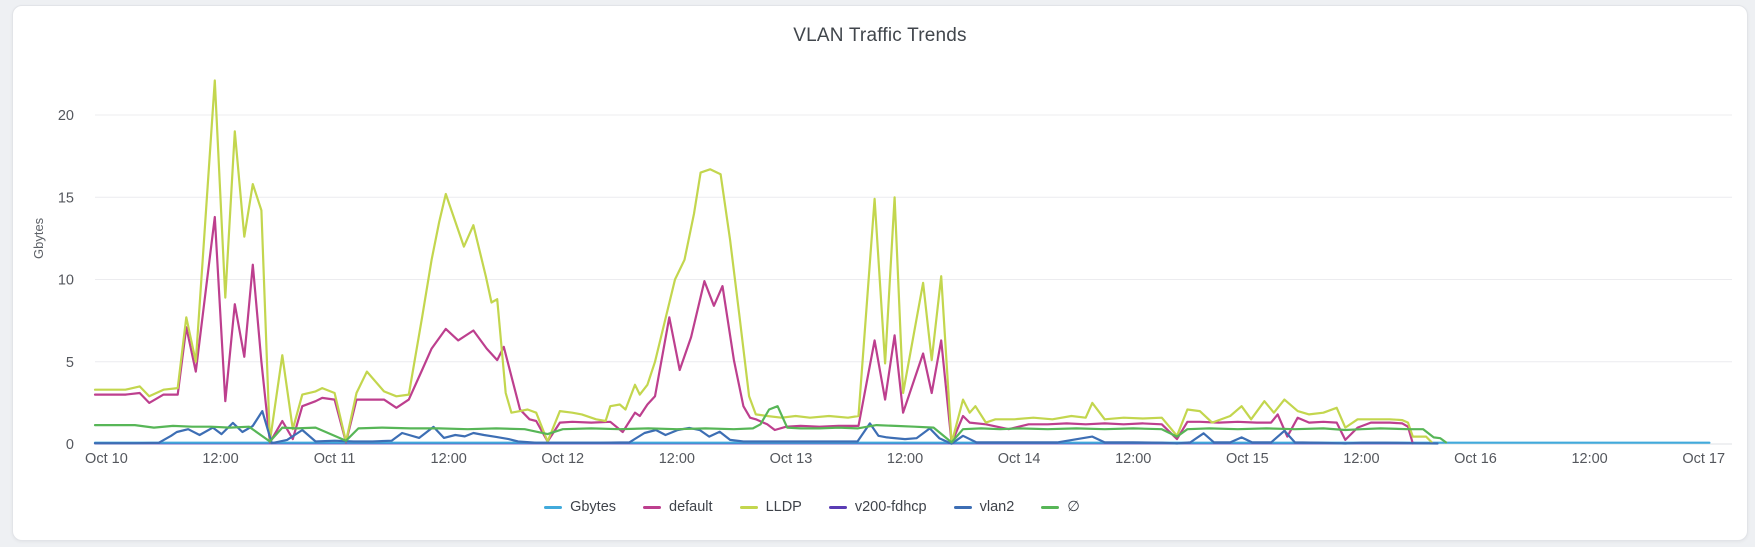  Describe the element at coordinates (1247, 459) in the screenshot. I see `x-tick-label: Oct 15` at that location.